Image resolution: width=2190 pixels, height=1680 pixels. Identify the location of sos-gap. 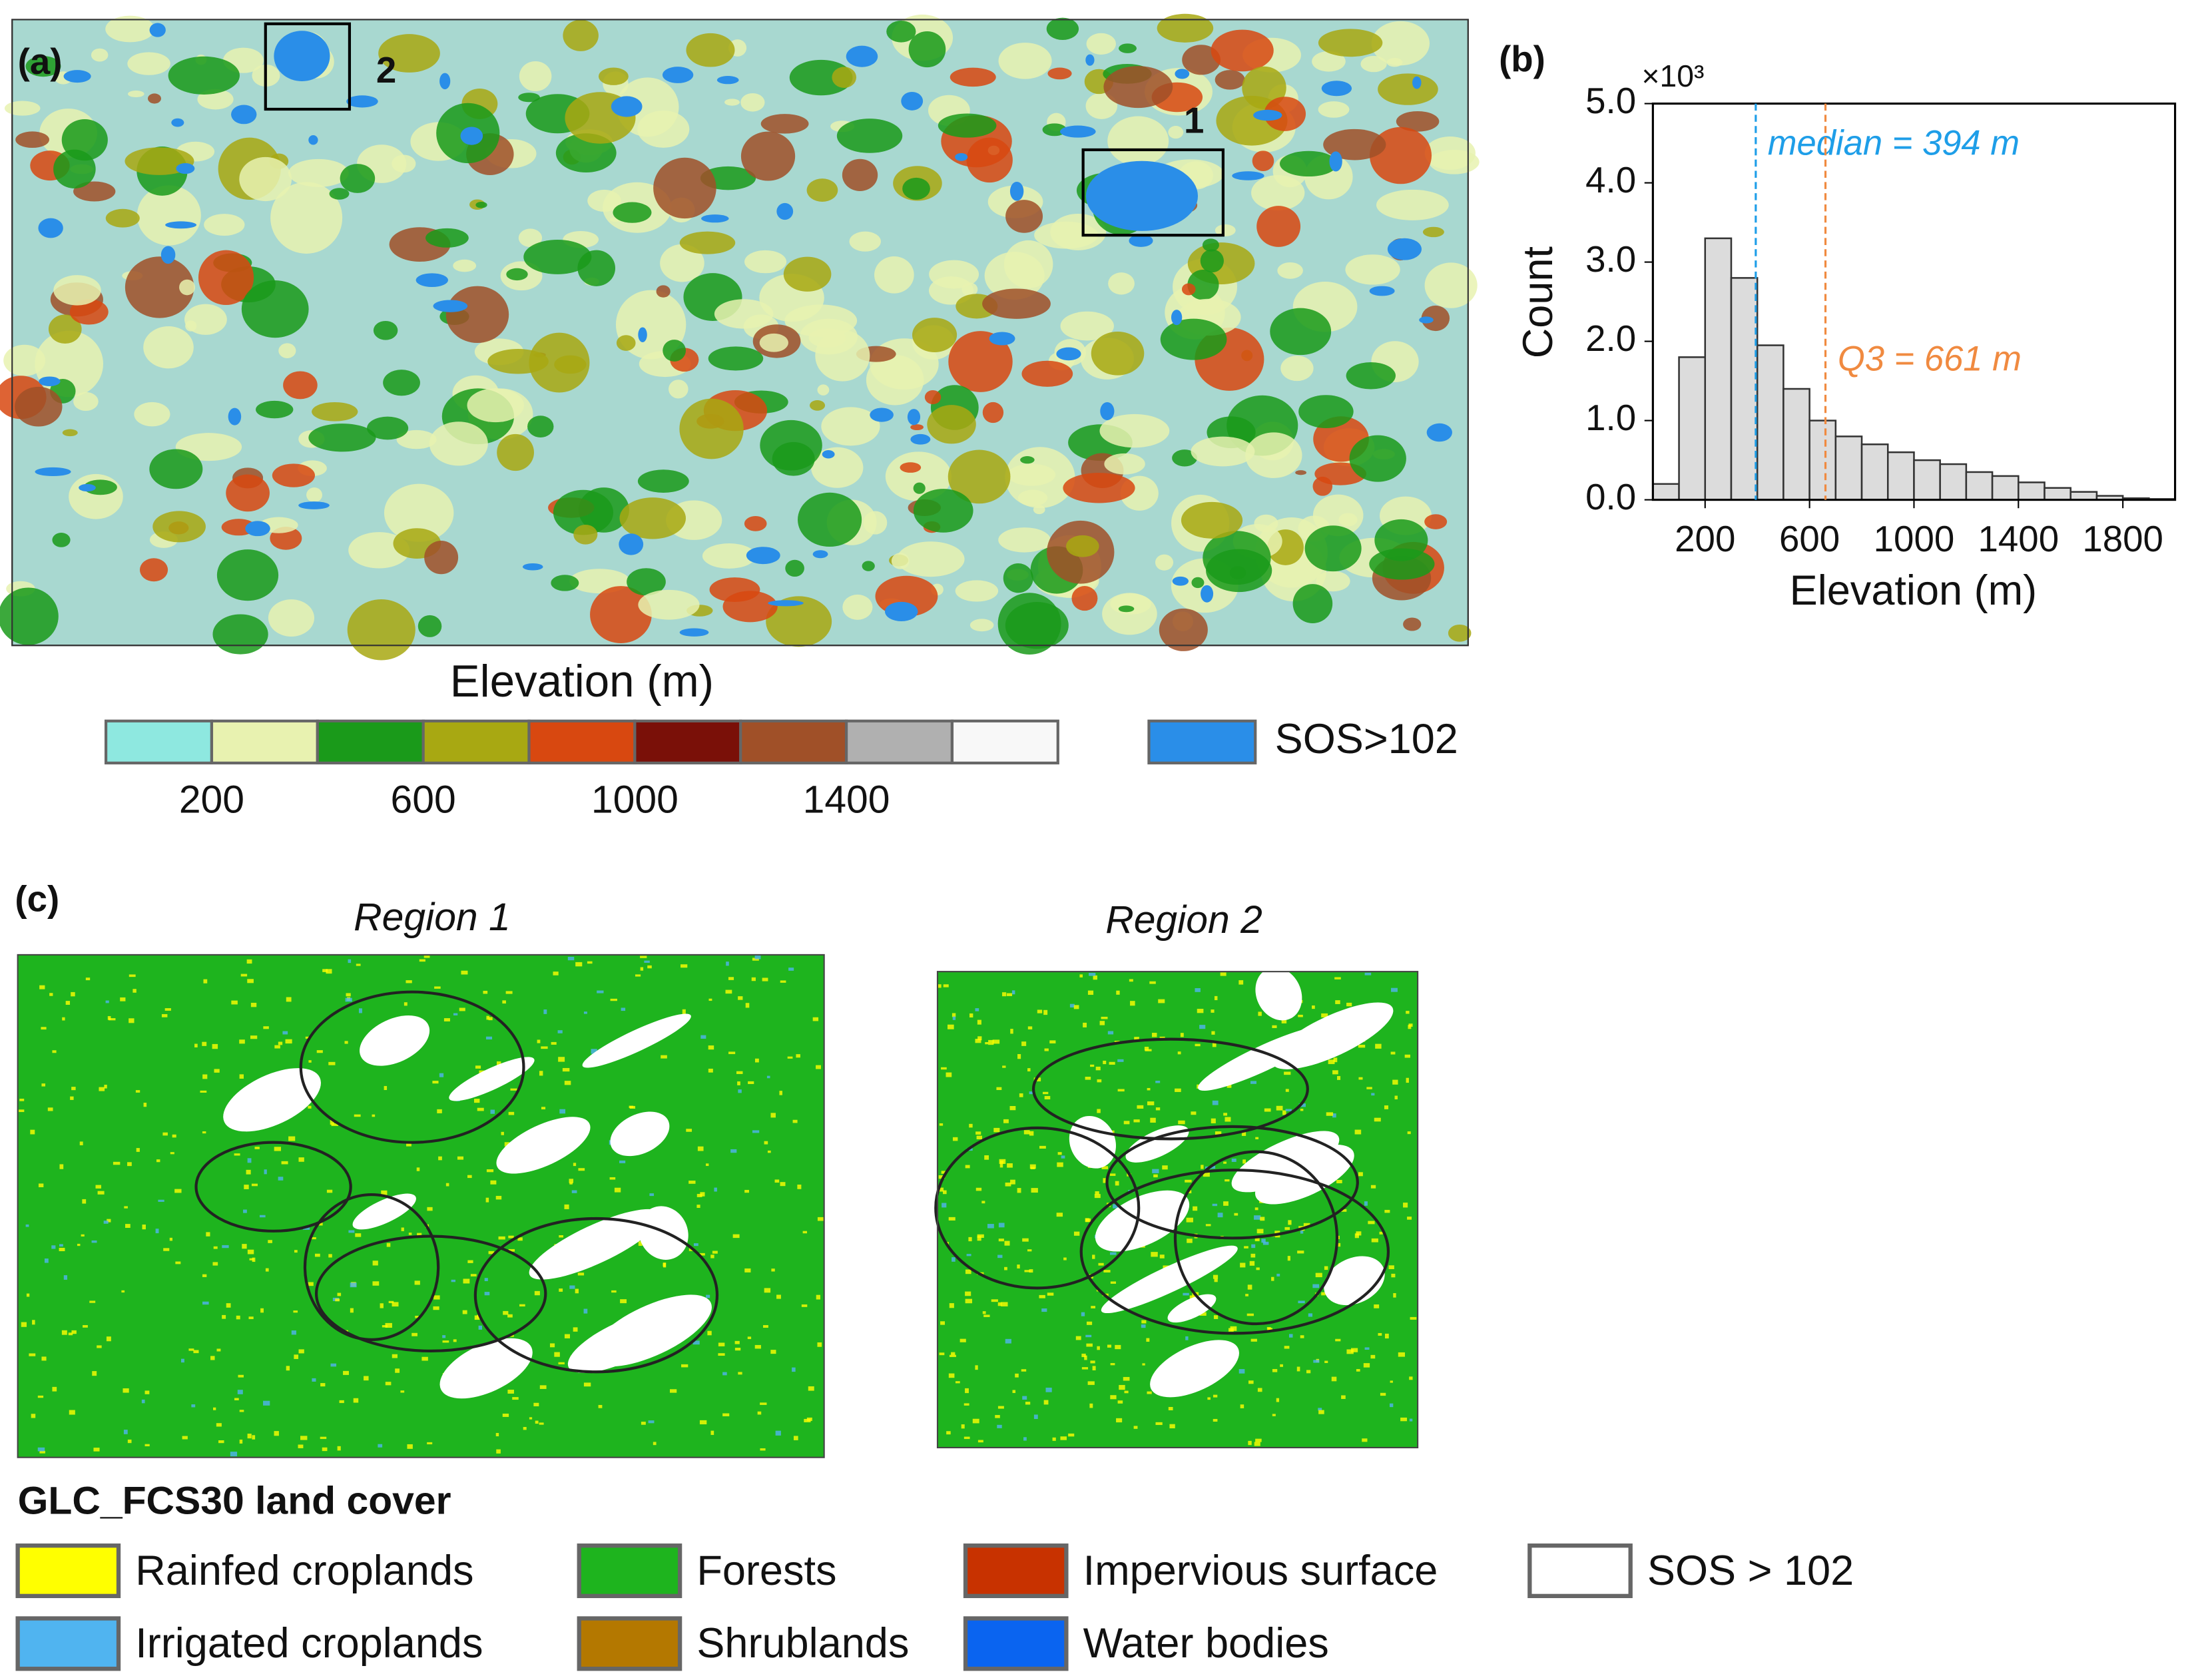
(1169, 1279).